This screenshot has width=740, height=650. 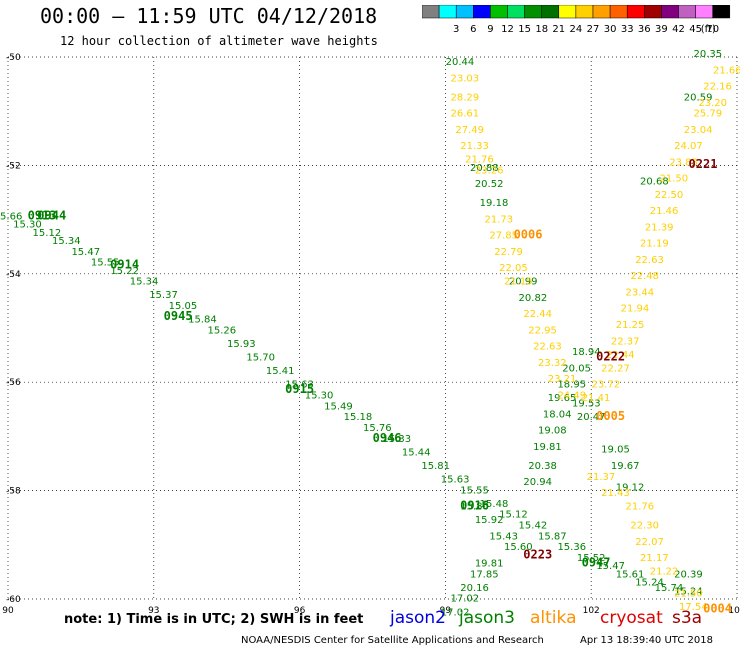 What do you see at coordinates (202, 320) in the screenshot?
I see `swh-value-label: 15.84` at bounding box center [202, 320].